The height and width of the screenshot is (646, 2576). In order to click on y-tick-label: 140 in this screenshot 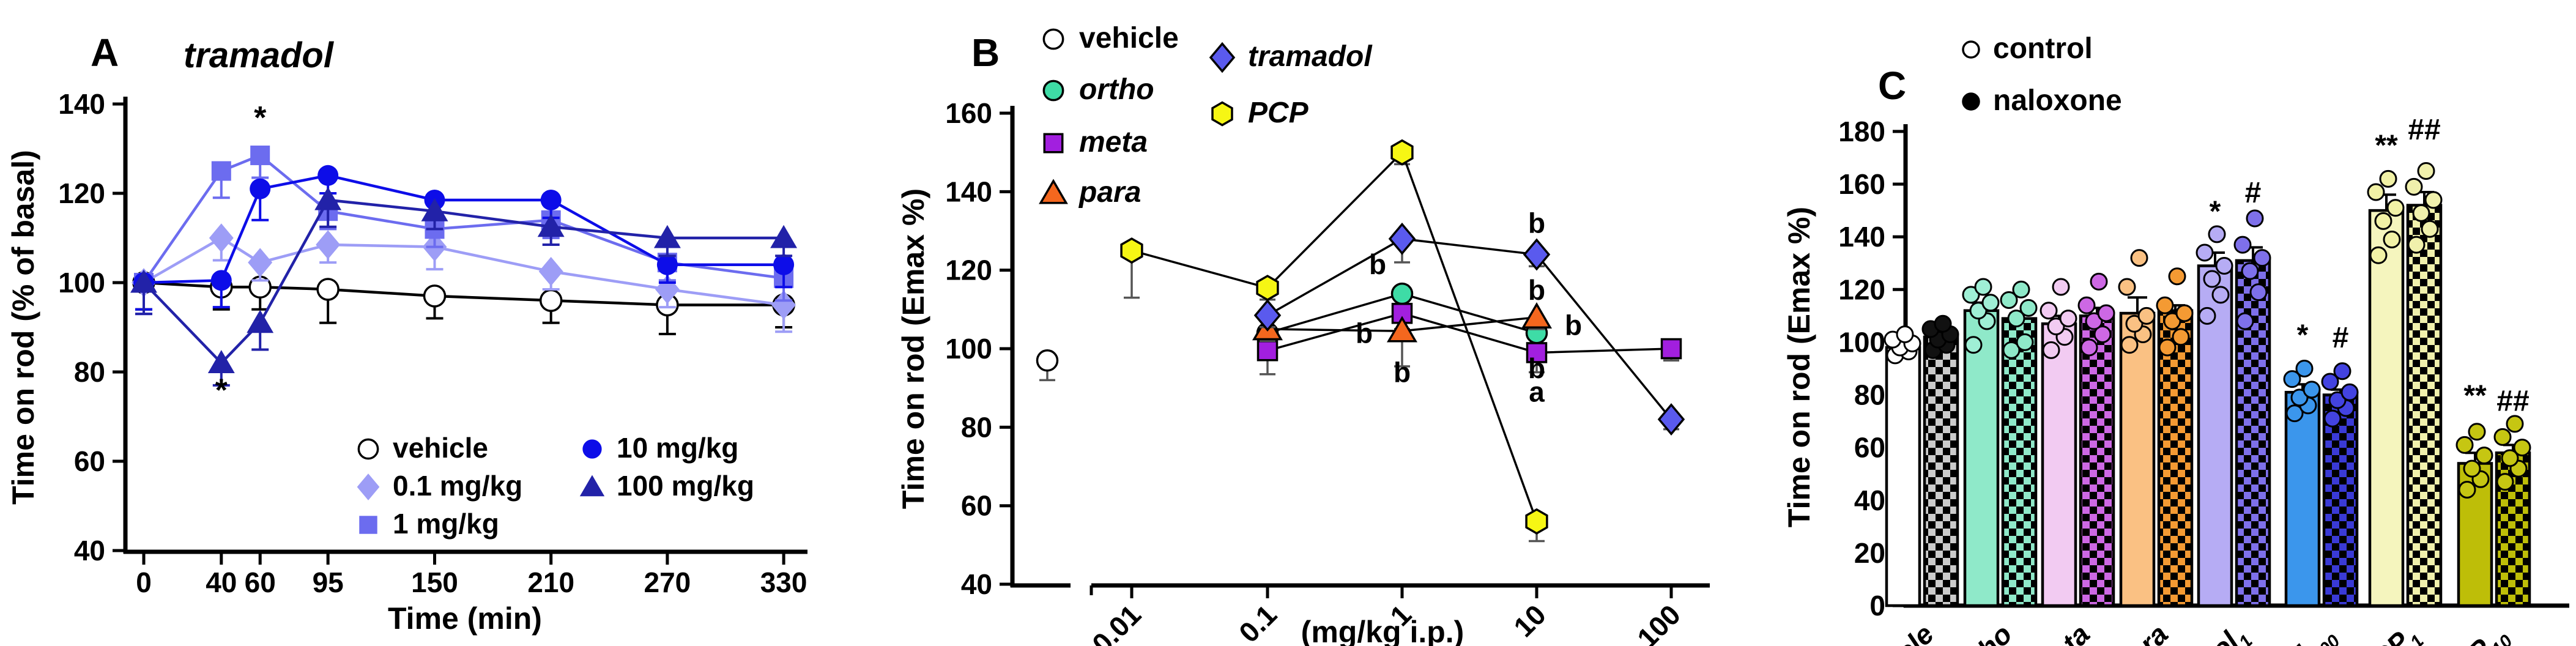, I will do `click(1861, 237)`.